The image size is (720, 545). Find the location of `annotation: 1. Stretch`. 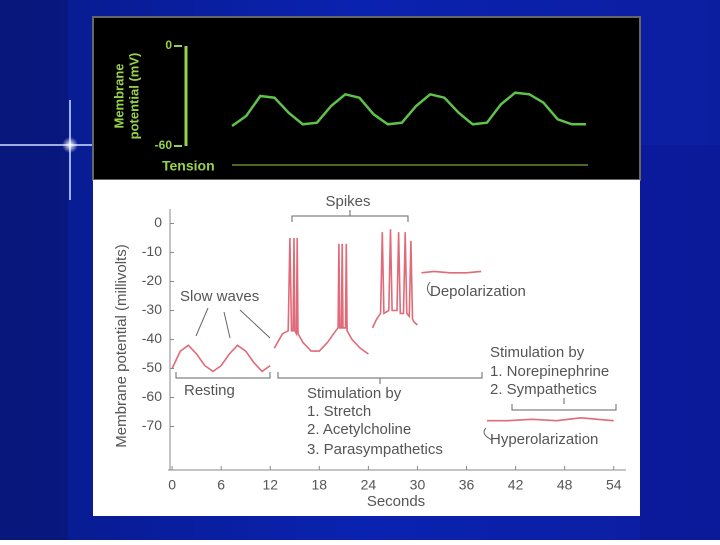

annotation: 1. Stretch is located at coordinates (339, 411).